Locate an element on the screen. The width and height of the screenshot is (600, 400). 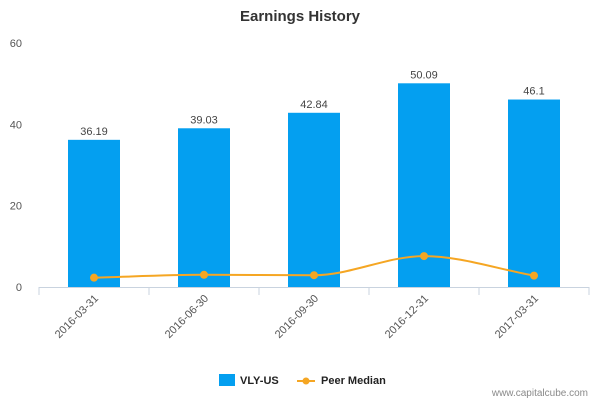
x-tick-label: 2016-06-30 is located at coordinates (187, 317).